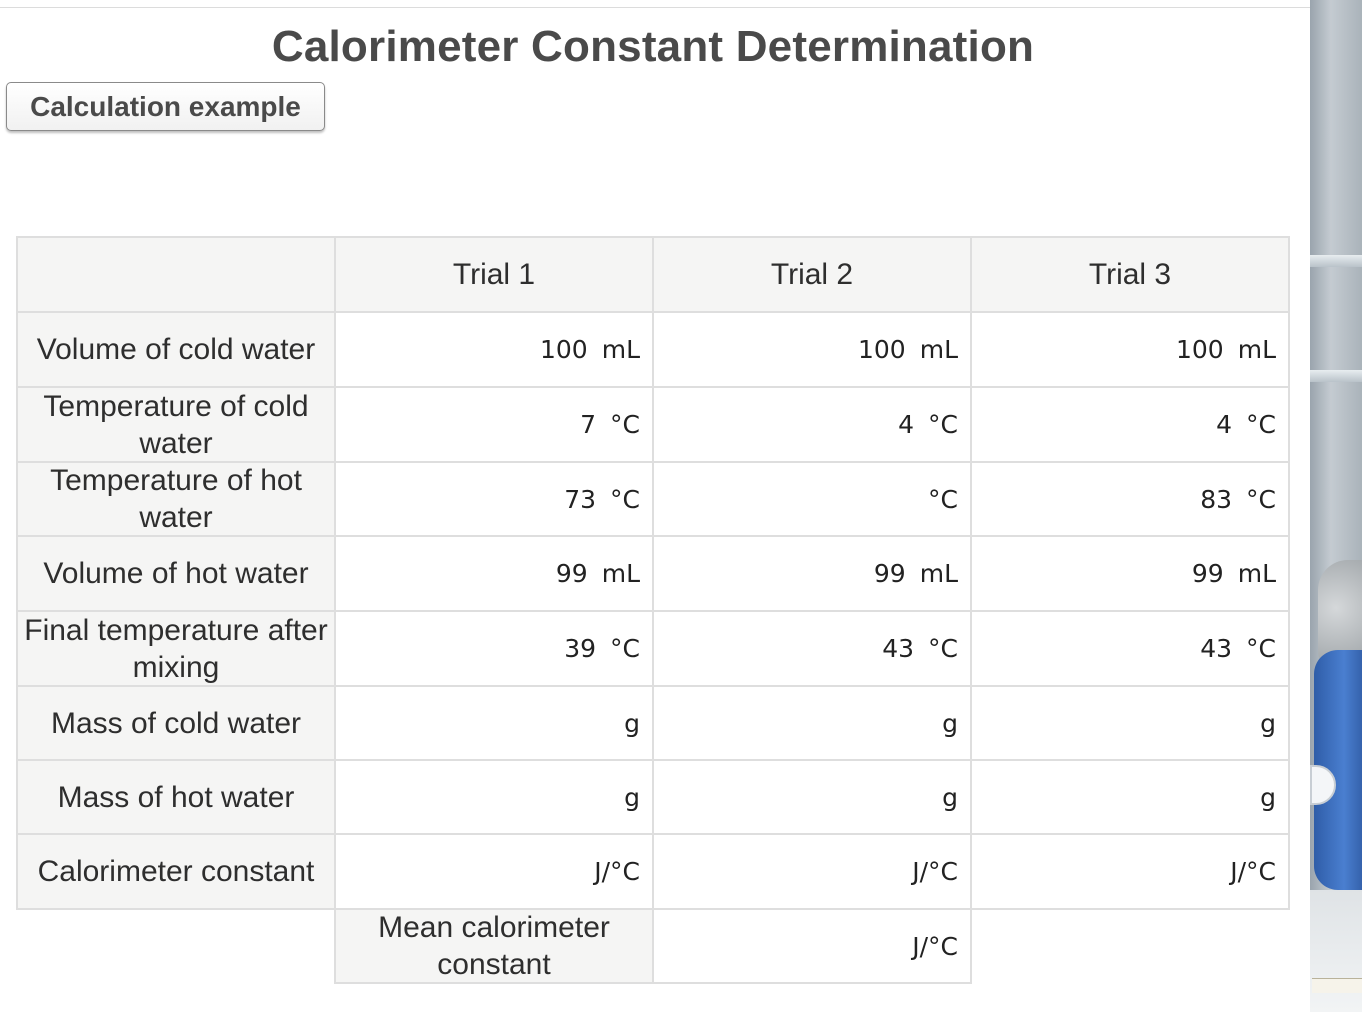 The image size is (1362, 1012). I want to click on lab-ruler, so click(1337, 985).